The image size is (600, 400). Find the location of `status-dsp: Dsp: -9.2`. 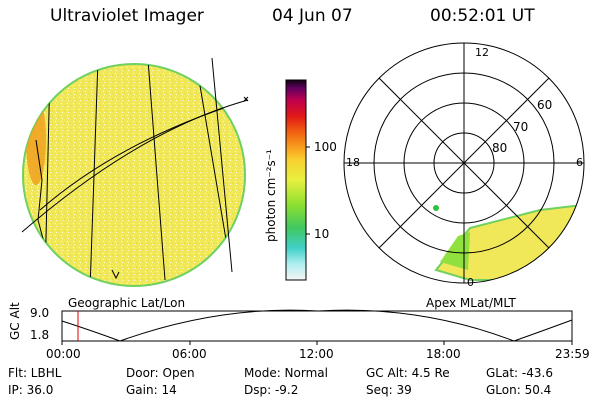

status-dsp: Dsp: -9.2 is located at coordinates (271, 390).